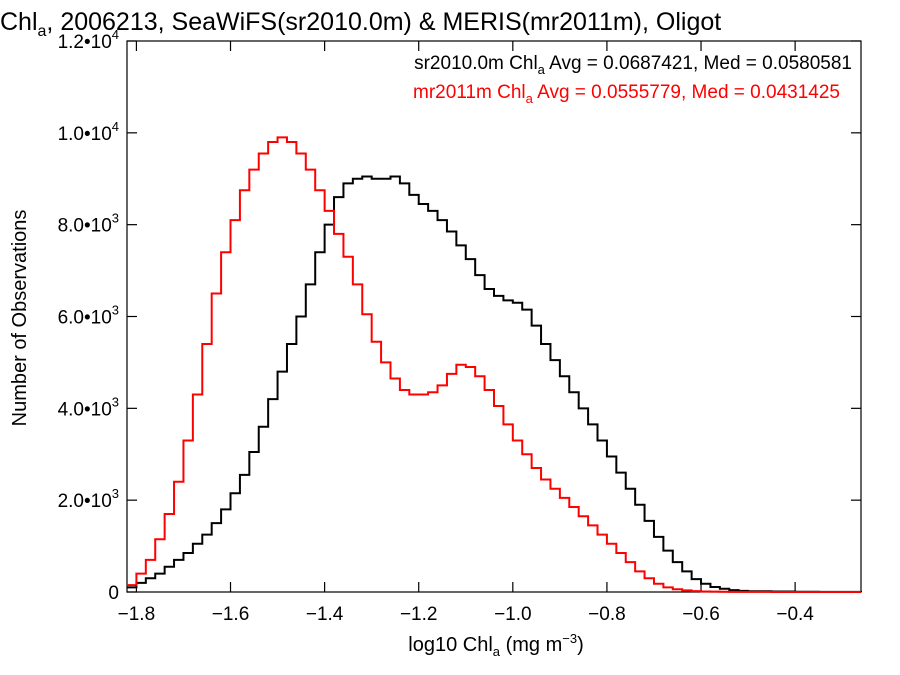  What do you see at coordinates (795, 614) in the screenshot?
I see `x-tick-label: −0.4` at bounding box center [795, 614].